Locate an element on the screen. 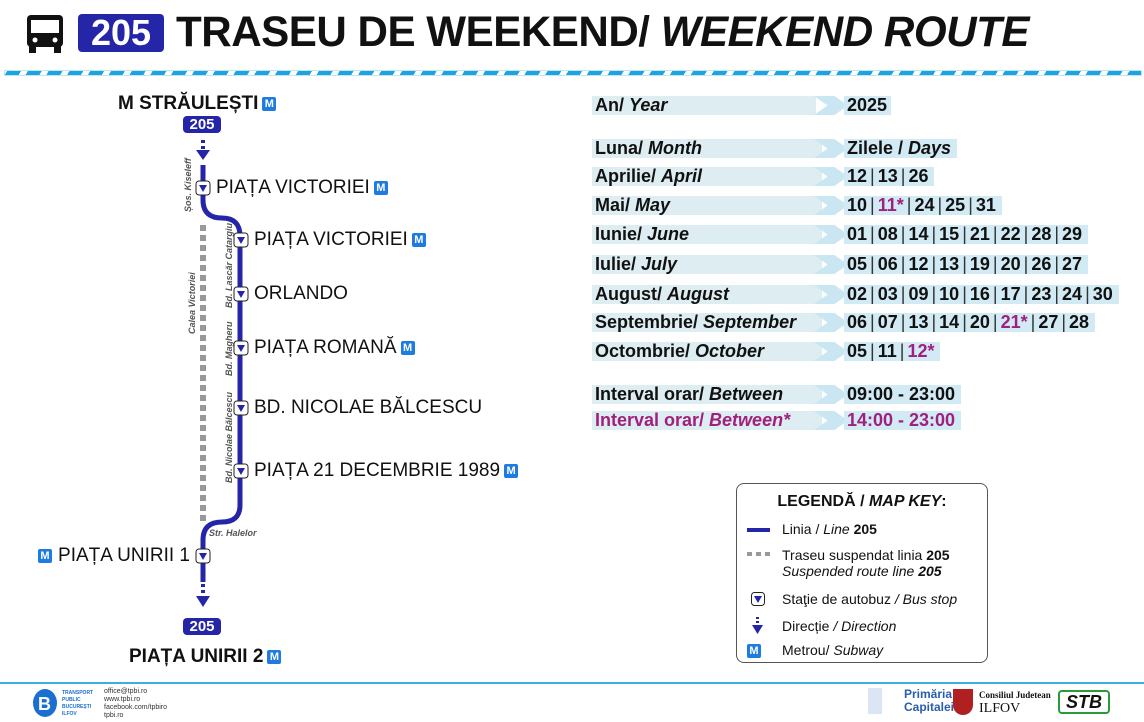  route-start: M STRĂULEȘTI M is located at coordinates (197, 104).